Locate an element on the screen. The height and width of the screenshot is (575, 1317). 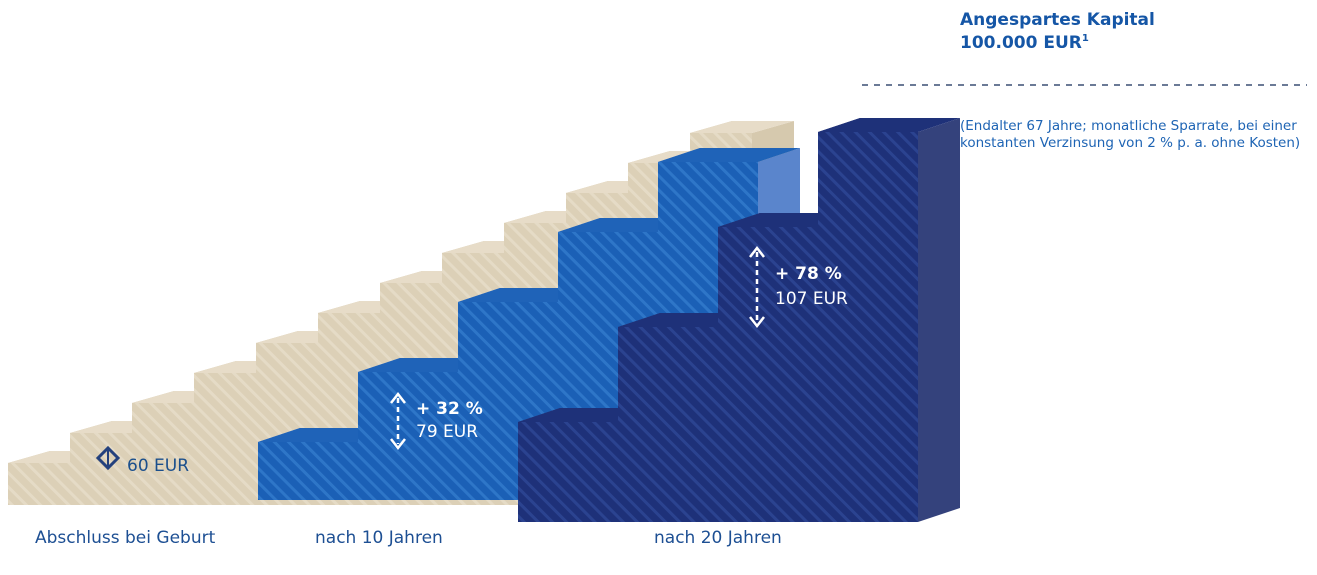
monthly-rate-10-years: 79 EUR is located at coordinates (447, 432).